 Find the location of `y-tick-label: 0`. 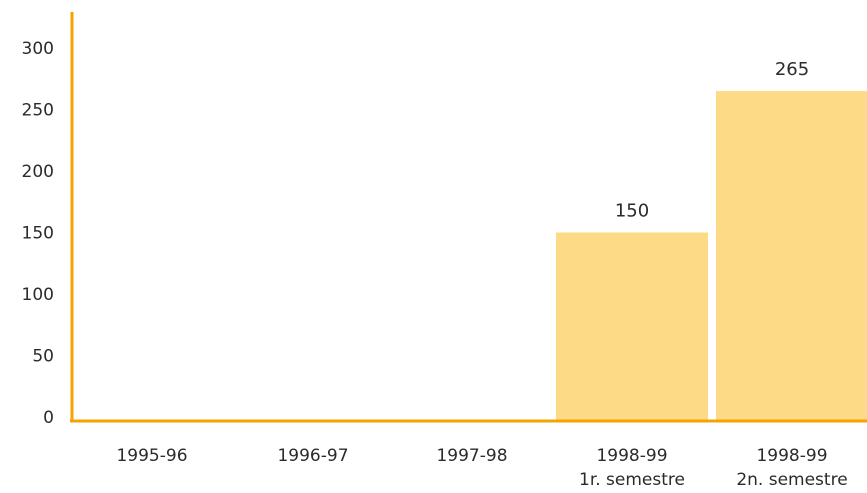

y-tick-label: 0 is located at coordinates (48, 418).